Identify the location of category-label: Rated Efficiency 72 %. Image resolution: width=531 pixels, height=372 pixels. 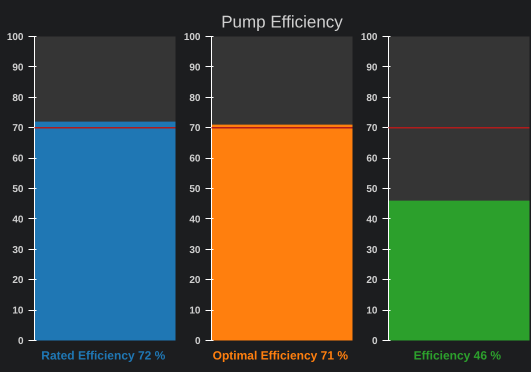
(103, 355).